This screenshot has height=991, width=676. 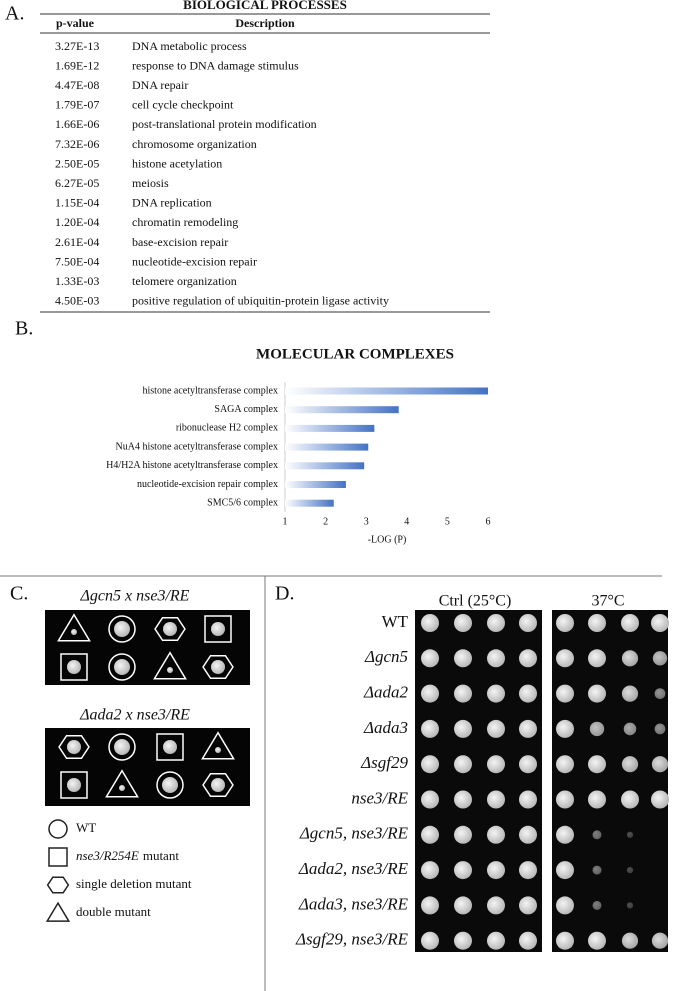 I want to click on description: chromatin remodeling, so click(x=185, y=222).